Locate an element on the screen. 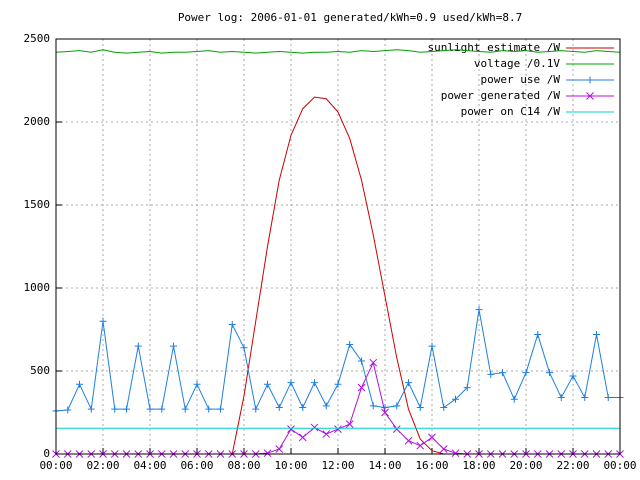 This screenshot has width=640, height=480. y-tick-label: 1000 is located at coordinates (37, 287).